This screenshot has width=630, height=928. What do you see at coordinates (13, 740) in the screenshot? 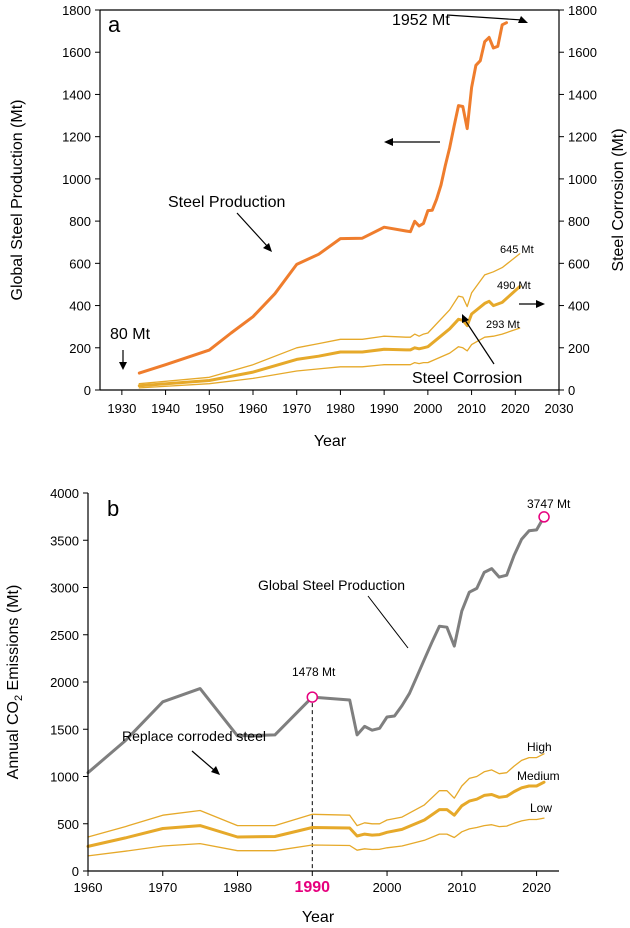
I see `y-axis-title-prefix: Annual CO` at bounding box center [13, 740].